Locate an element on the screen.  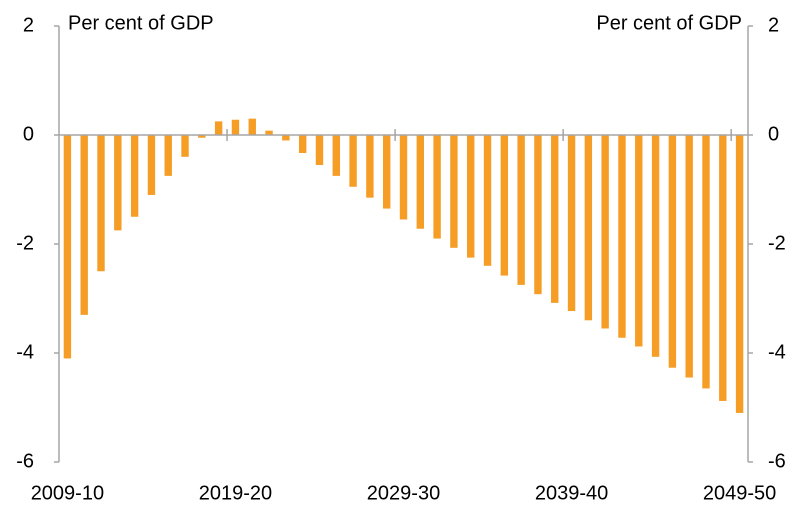
y2-tick-label: -2 is located at coordinates (777, 243).